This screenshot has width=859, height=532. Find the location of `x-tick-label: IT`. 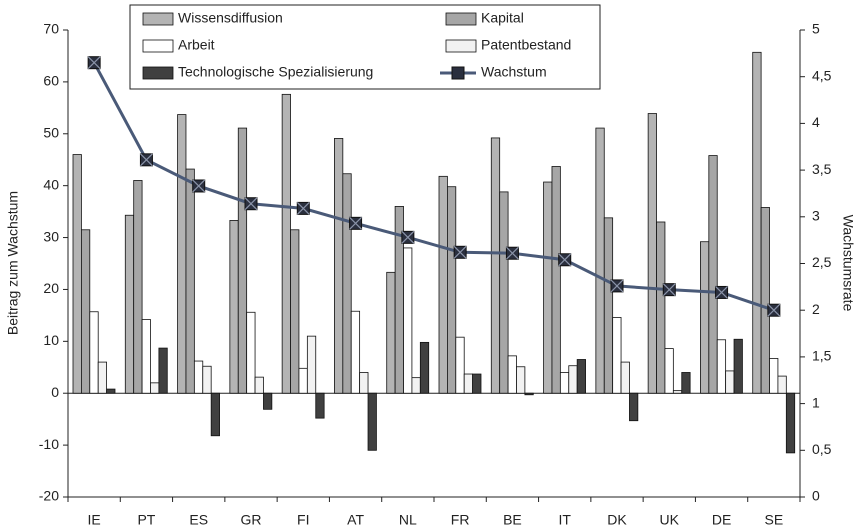

x-tick-label: IT is located at coordinates (564, 520).